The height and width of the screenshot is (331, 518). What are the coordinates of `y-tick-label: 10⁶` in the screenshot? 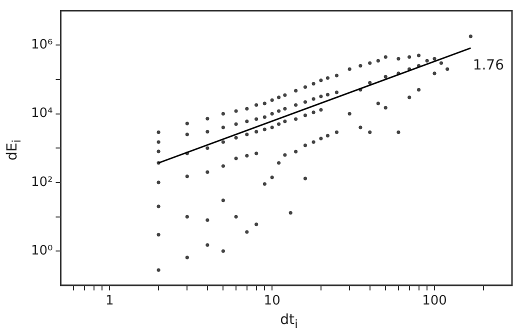 It's located at (41, 45).